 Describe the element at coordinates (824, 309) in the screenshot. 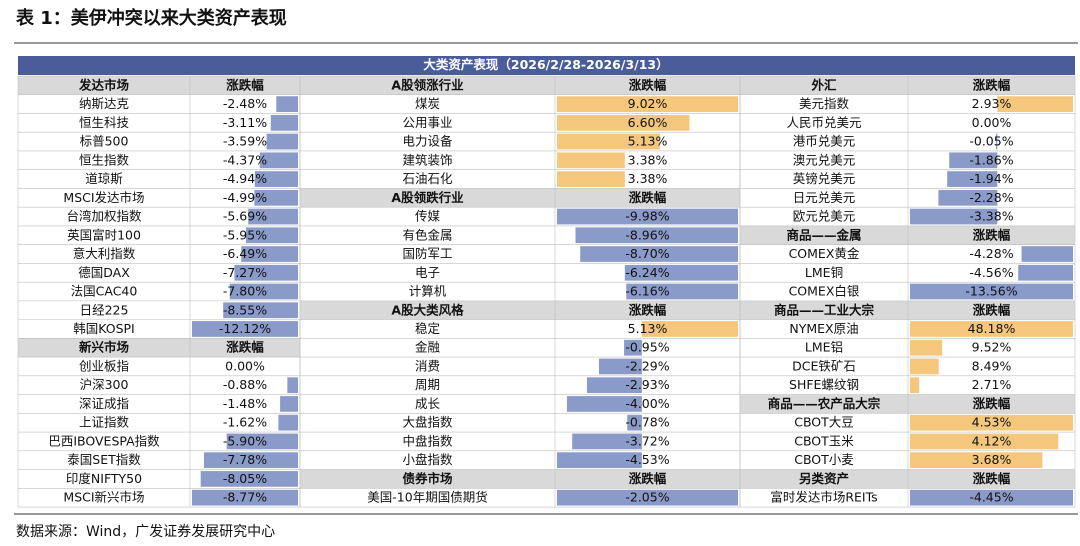

I see `section-header: 商品——工业大宗` at that location.